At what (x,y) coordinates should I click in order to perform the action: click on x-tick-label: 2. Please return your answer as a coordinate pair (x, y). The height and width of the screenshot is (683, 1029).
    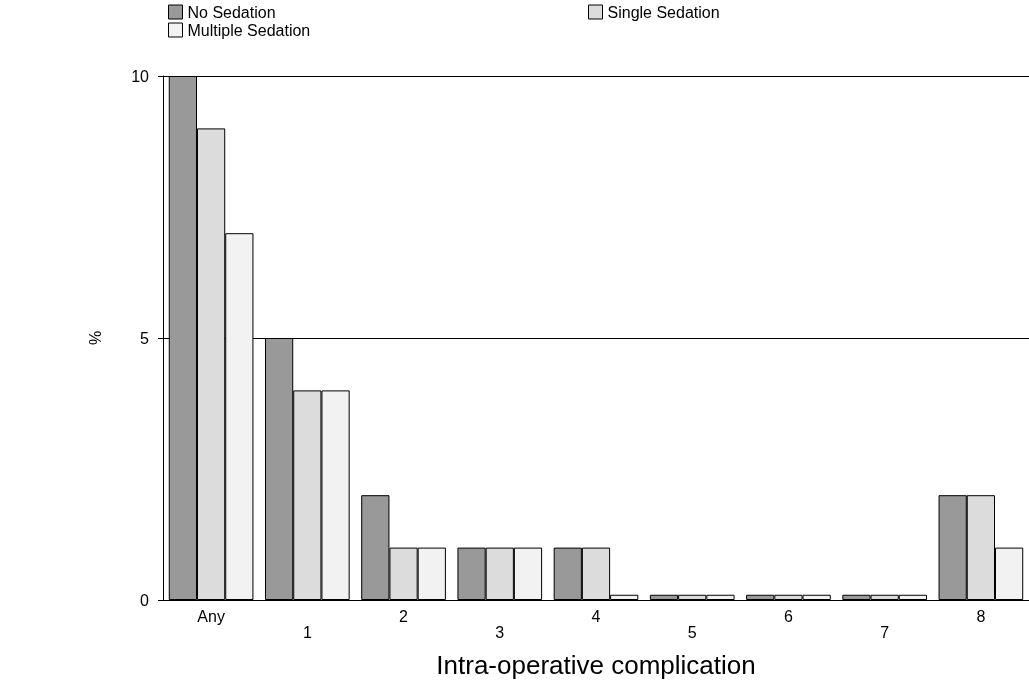
    Looking at the image, I should click on (404, 616).